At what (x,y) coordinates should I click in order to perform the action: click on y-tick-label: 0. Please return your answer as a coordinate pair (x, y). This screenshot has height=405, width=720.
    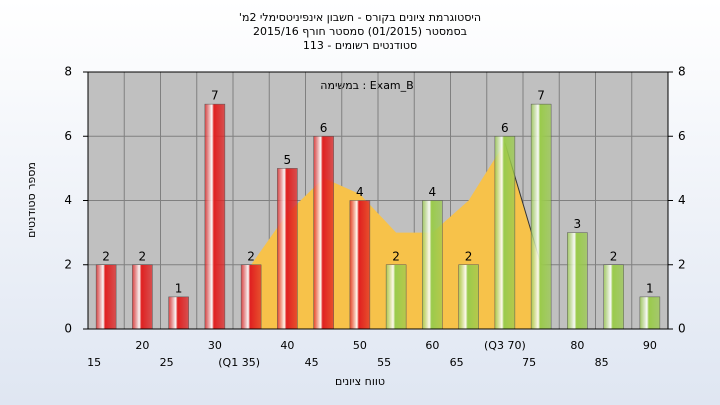
    Looking at the image, I should click on (68, 329).